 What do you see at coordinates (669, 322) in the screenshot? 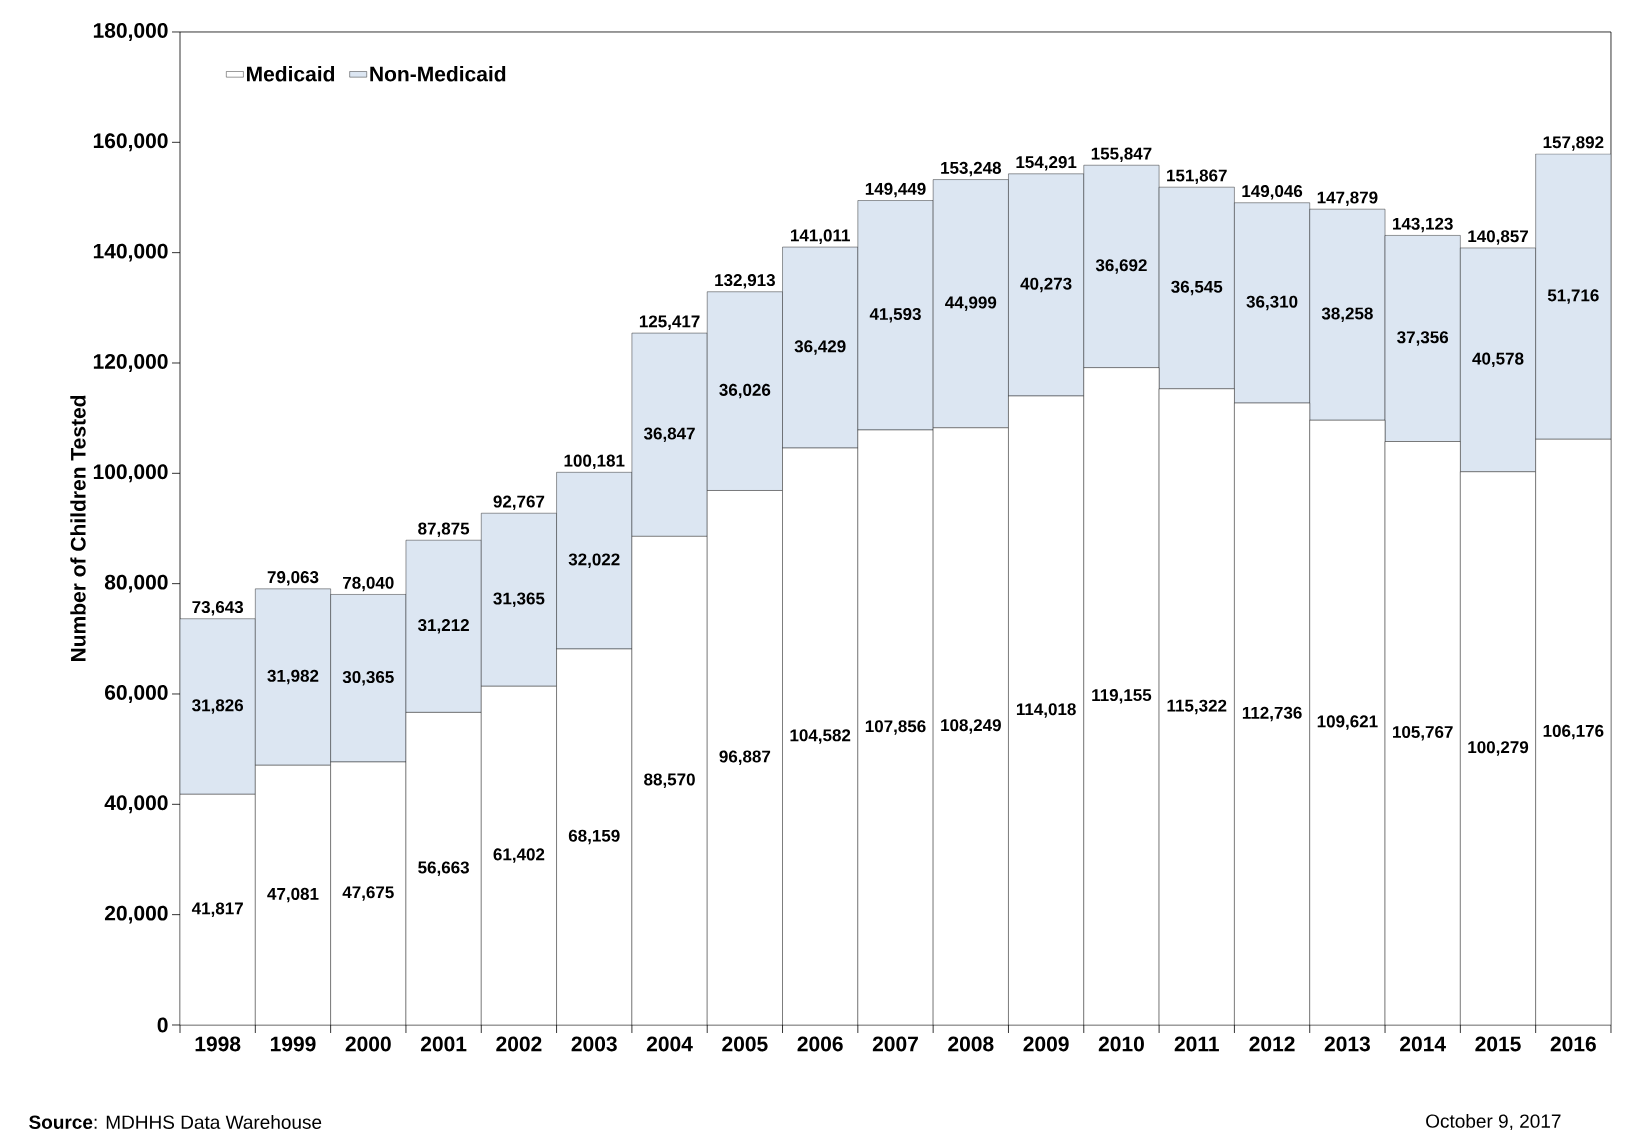
I see `total-label: 125,417` at bounding box center [669, 322].